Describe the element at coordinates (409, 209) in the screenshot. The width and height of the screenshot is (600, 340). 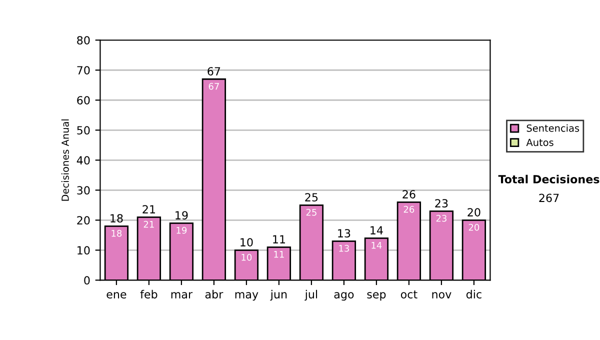
I see `data-label: 26` at that location.